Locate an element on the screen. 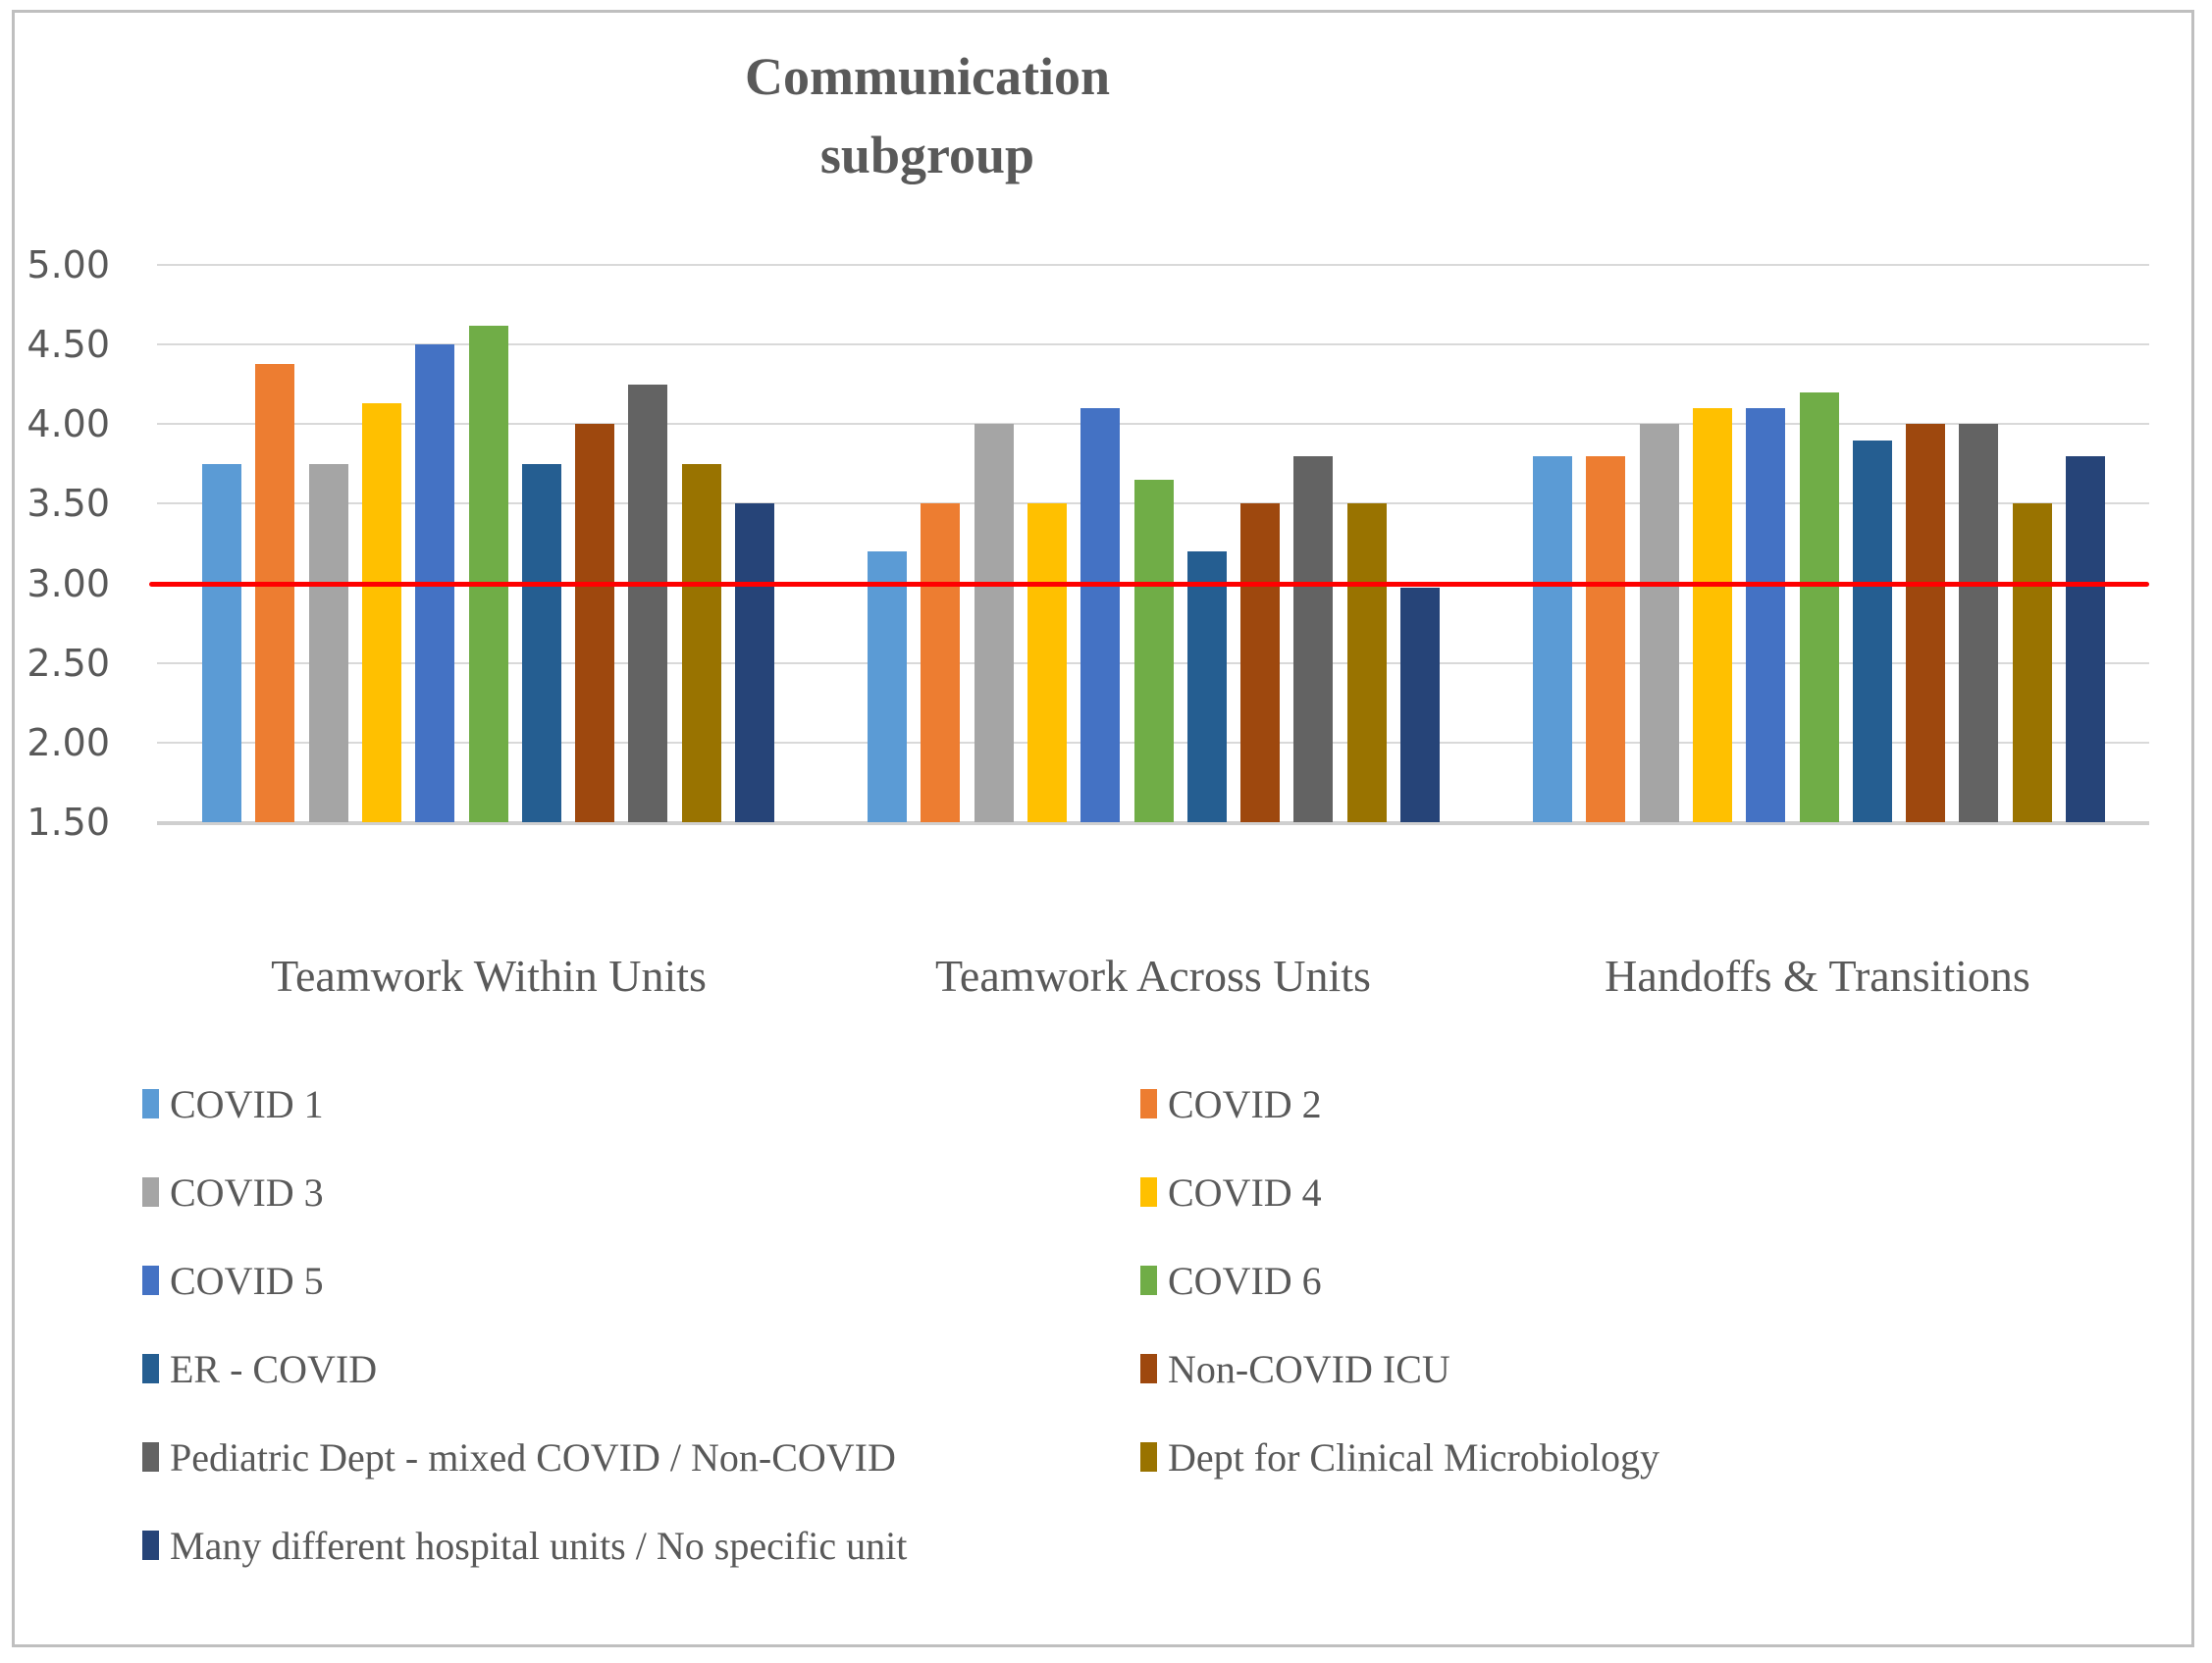  legend-label: ER - COVID is located at coordinates (274, 1368).